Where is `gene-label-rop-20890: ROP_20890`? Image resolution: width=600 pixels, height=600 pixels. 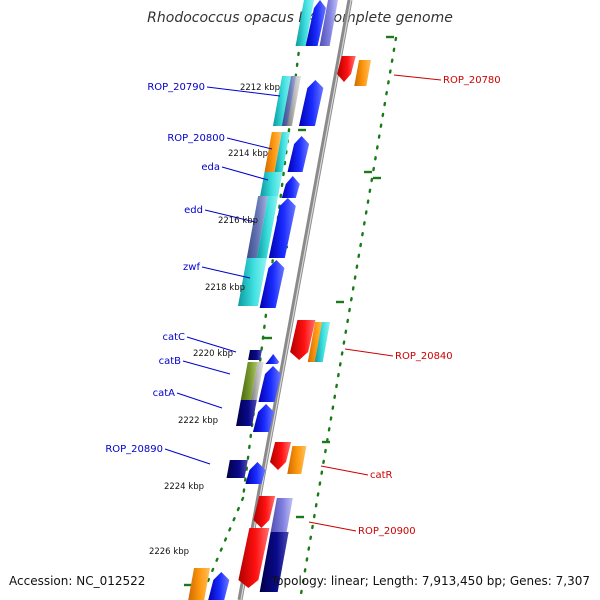
gene-label-rop-20890: ROP_20890 is located at coordinates (134, 449).